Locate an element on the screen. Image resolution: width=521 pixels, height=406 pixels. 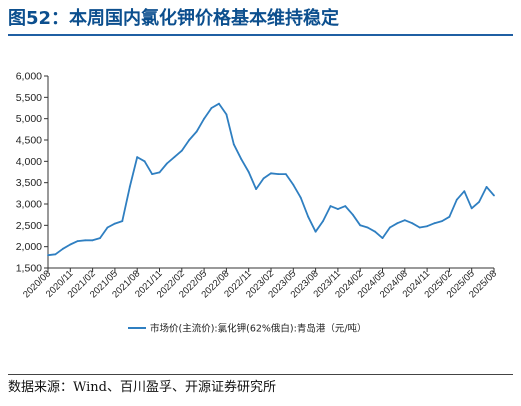
y-tick-label: 3,000 is located at coordinates (29, 205).